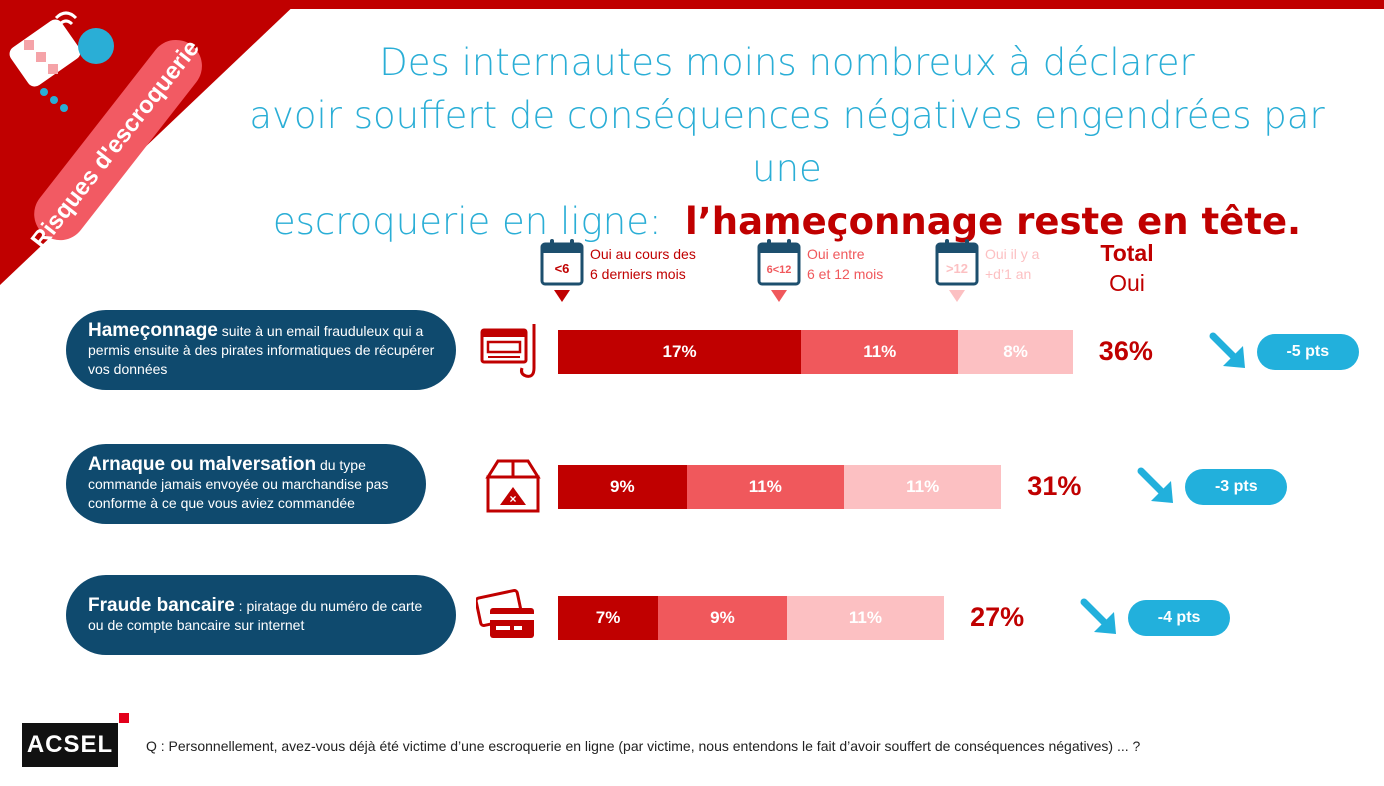 Image resolution: width=1384 pixels, height=786 pixels. I want to click on legend-label-line-2: +d’1 an, so click(1008, 274).